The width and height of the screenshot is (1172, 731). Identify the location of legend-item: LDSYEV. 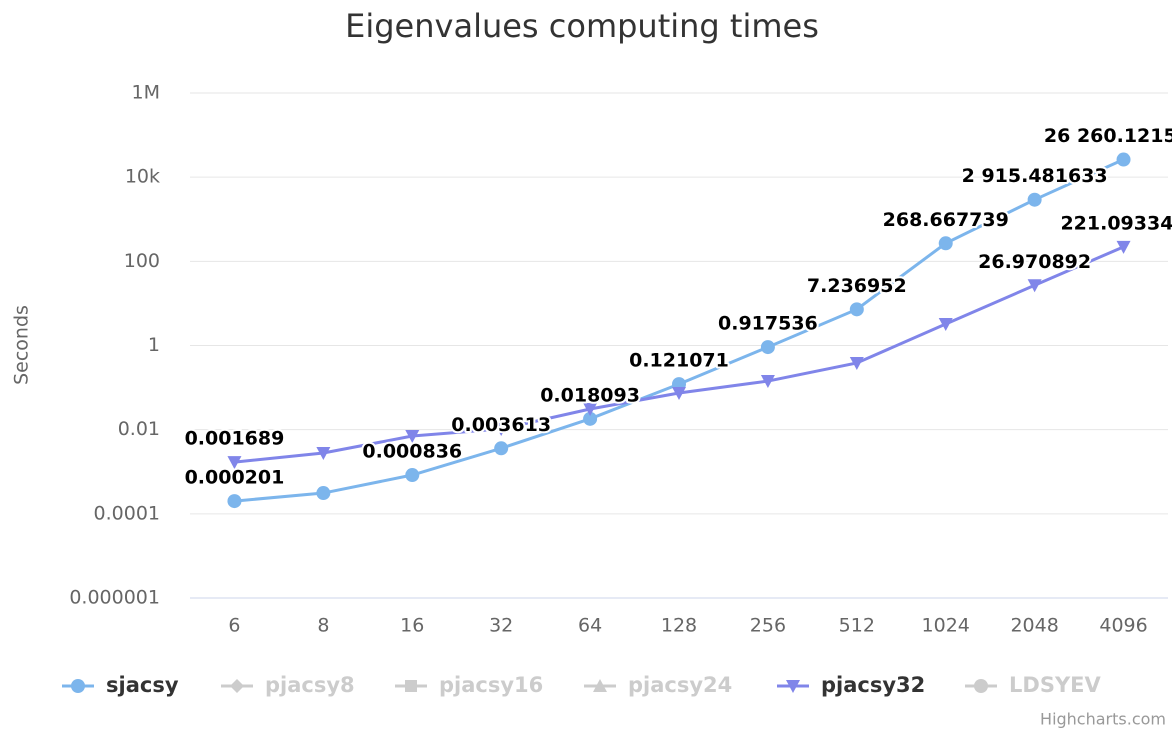
(1033, 685).